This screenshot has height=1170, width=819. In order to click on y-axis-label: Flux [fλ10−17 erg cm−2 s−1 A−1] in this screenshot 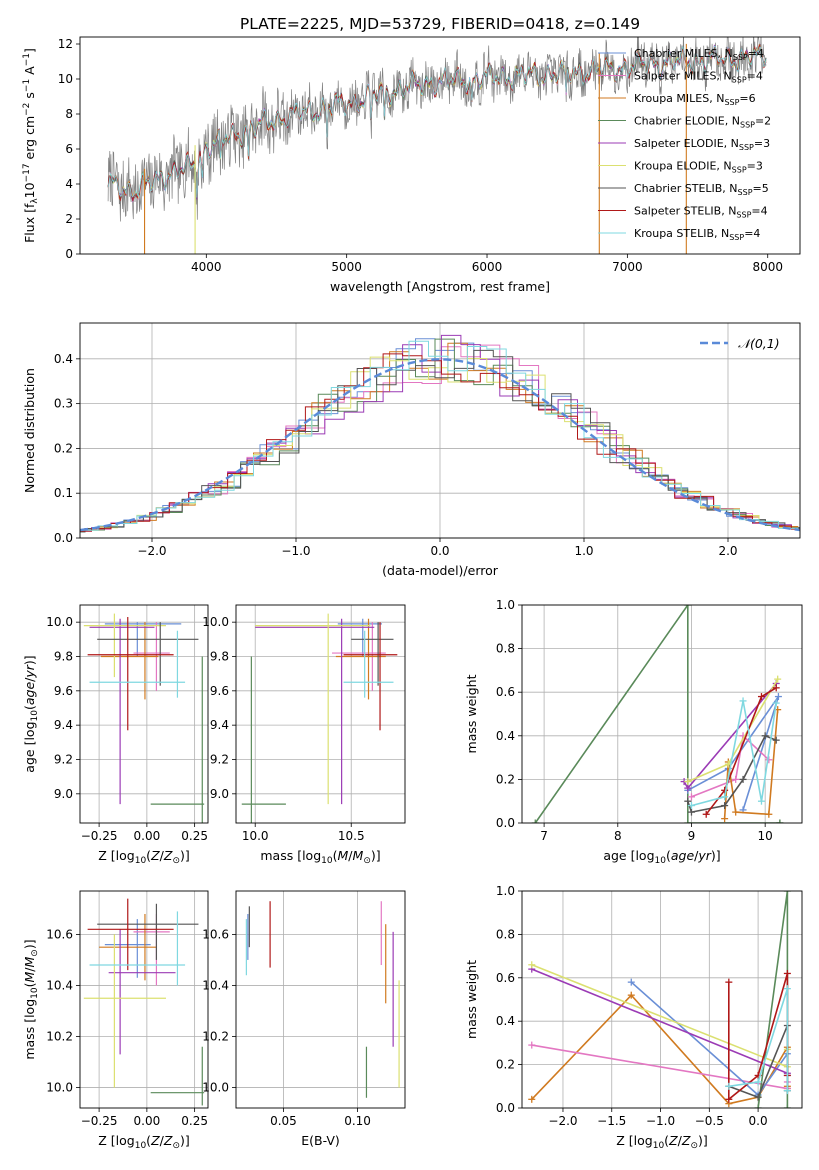, I will do `click(31, 145)`.